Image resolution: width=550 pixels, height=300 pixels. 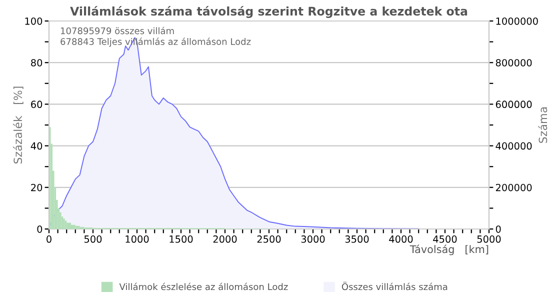 I want to click on y2-tick-label: 200000, so click(x=514, y=188).